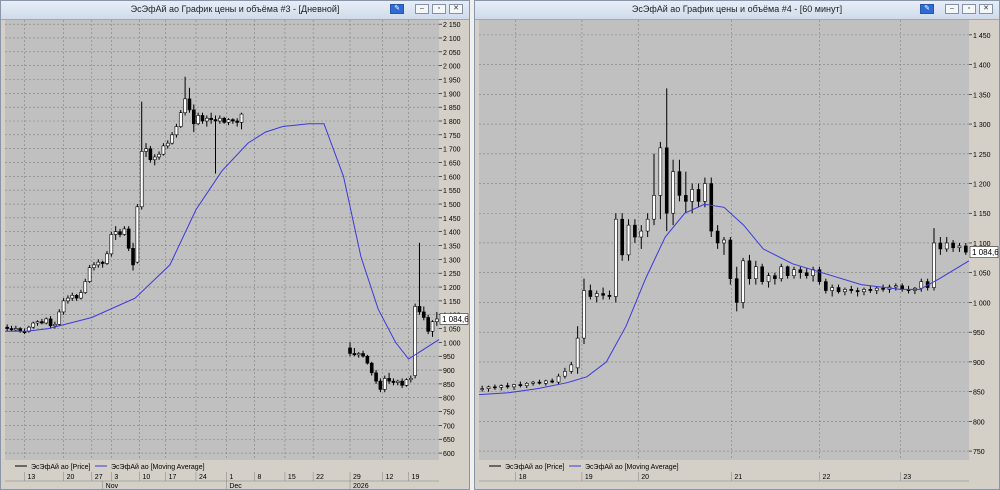  What do you see at coordinates (738, 477) in the screenshot?
I see `x-tick-label: 21` at bounding box center [738, 477].